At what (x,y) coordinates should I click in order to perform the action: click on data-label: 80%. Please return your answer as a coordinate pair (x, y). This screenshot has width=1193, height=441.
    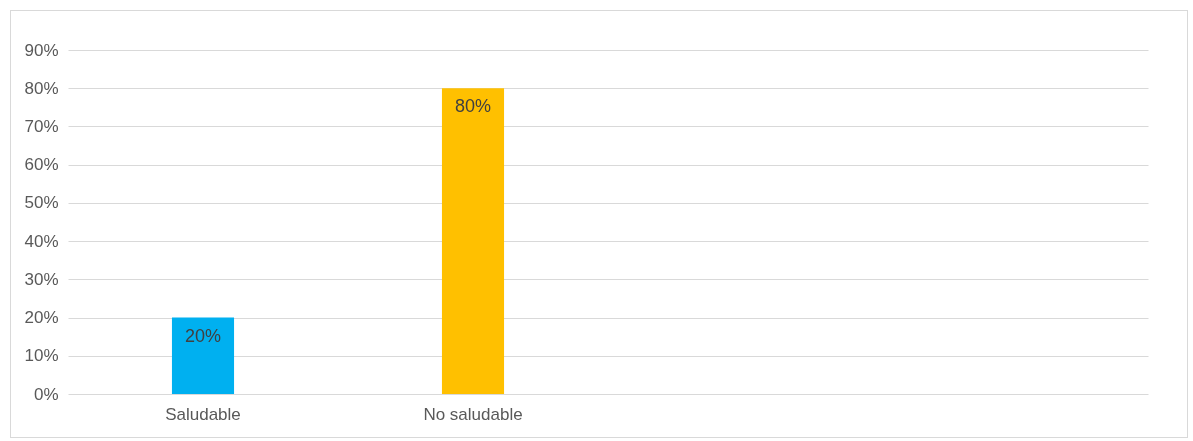
    Looking at the image, I should click on (473, 106).